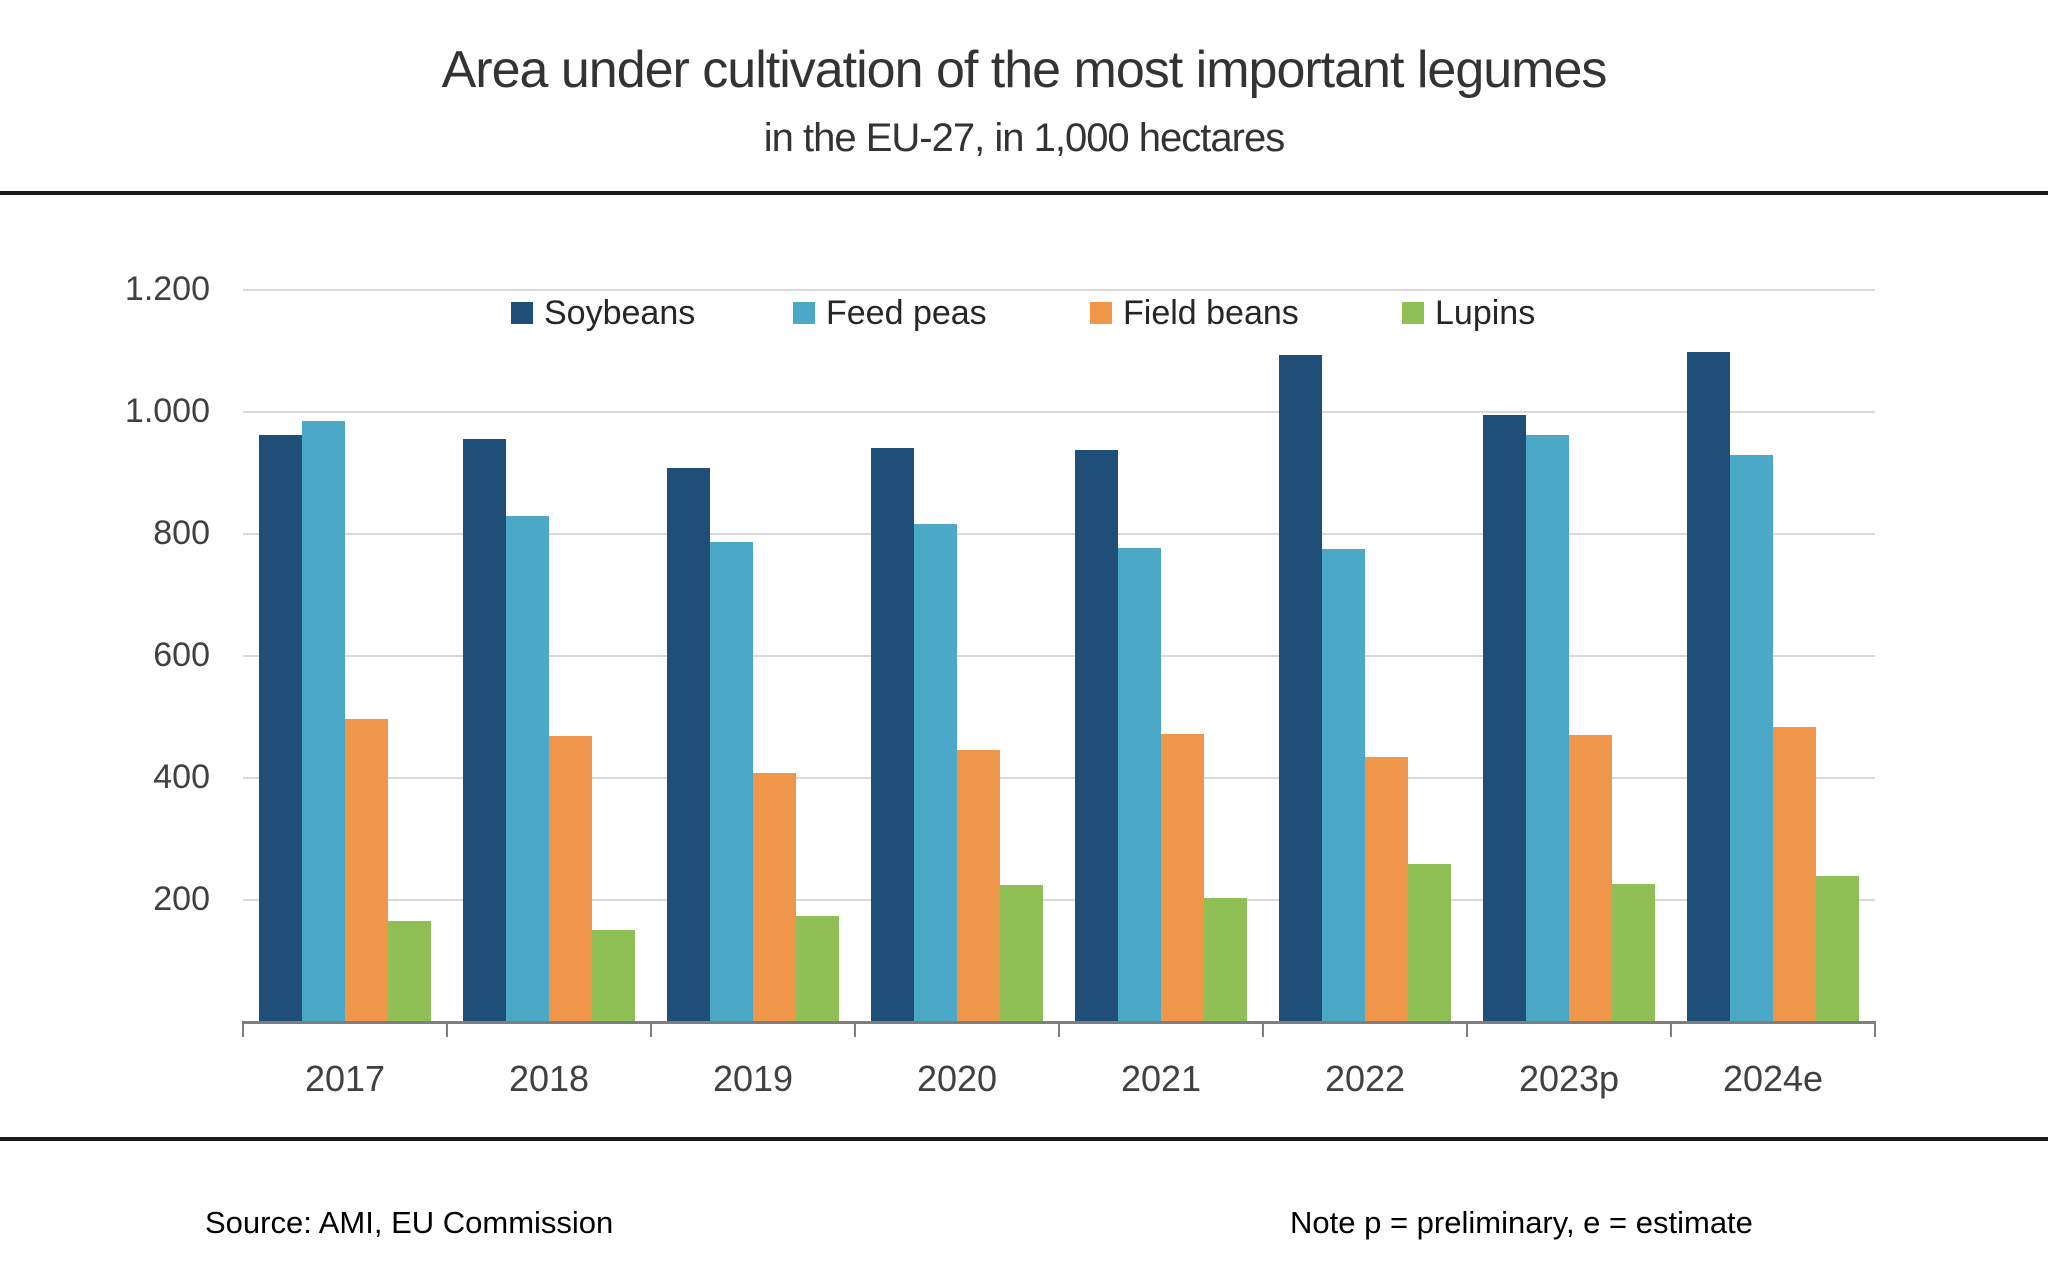 The width and height of the screenshot is (2048, 1281). What do you see at coordinates (1365, 1078) in the screenshot?
I see `x-axis-label-2022: 2022` at bounding box center [1365, 1078].